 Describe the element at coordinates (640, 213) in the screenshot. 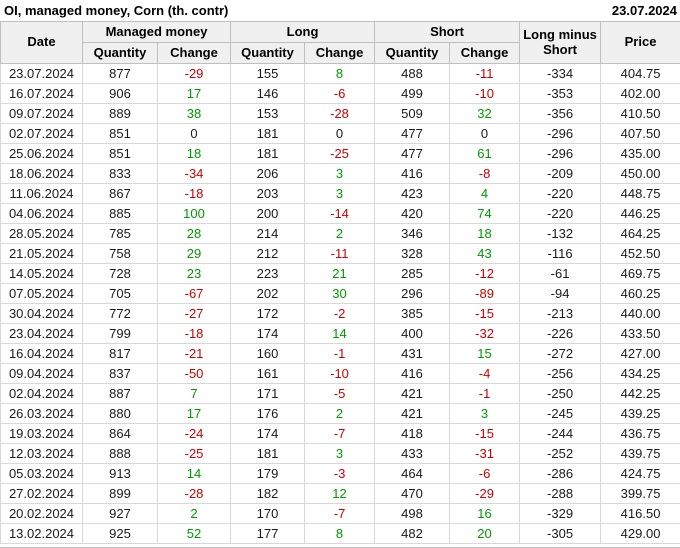

I see `cell-price: 446.25` at that location.